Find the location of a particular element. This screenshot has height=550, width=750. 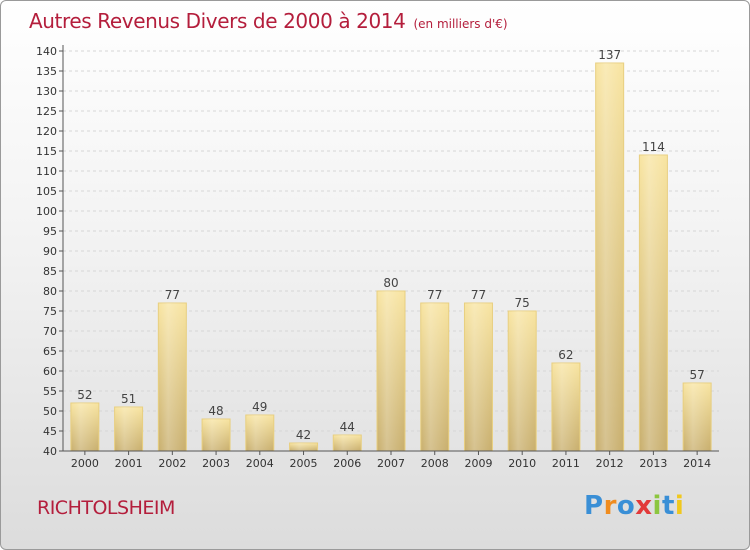

x-tick-label: 2009 is located at coordinates (478, 463).